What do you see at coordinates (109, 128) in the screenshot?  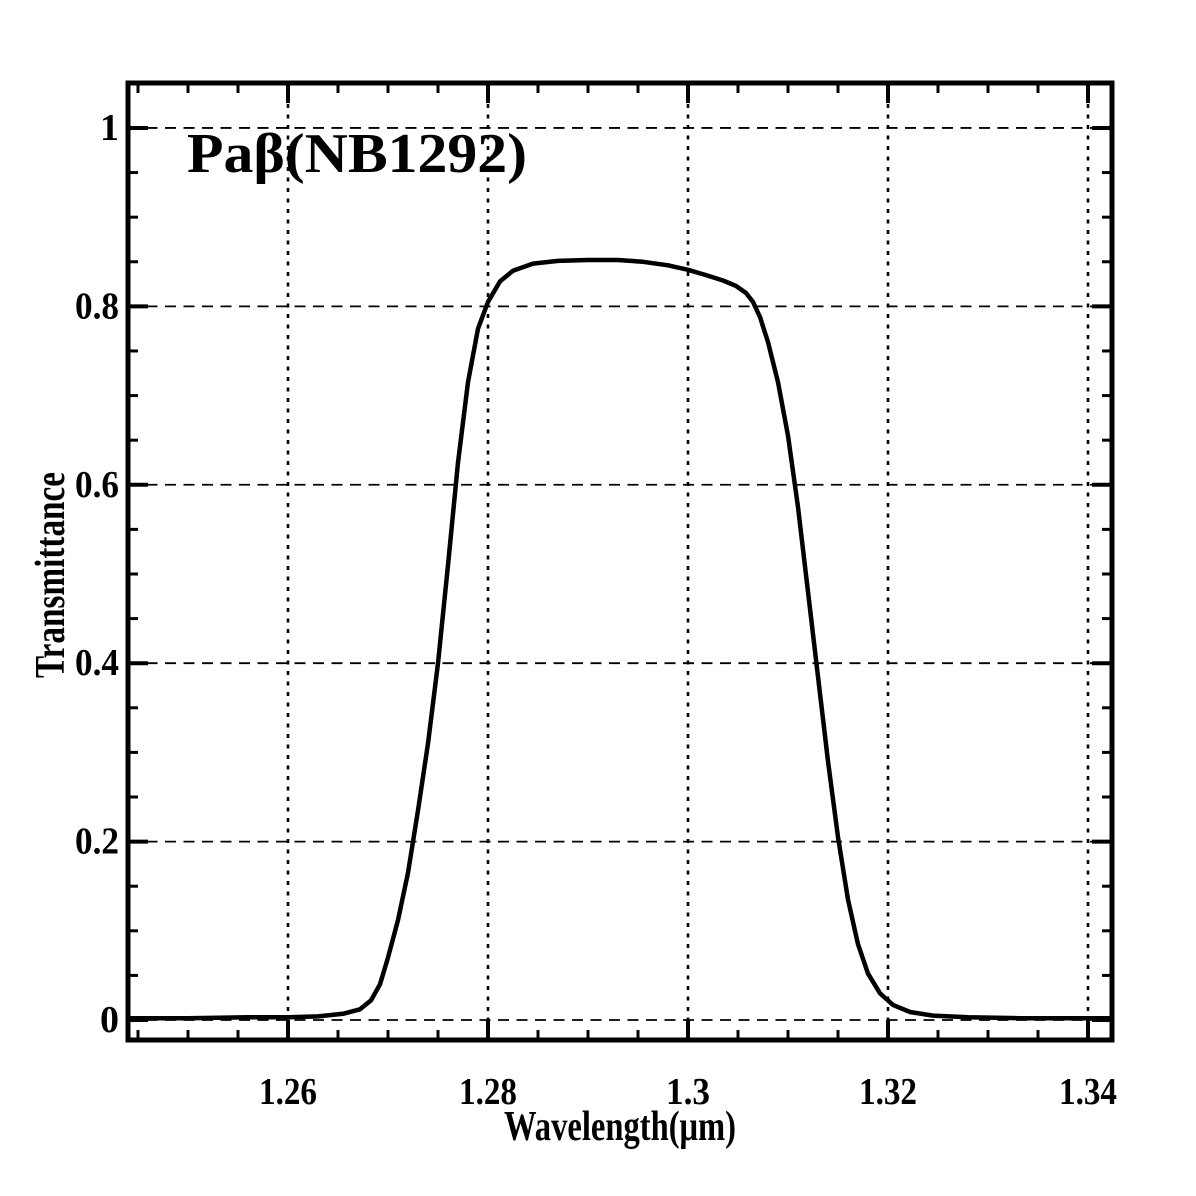 I see `y-tick-label: 1` at bounding box center [109, 128].